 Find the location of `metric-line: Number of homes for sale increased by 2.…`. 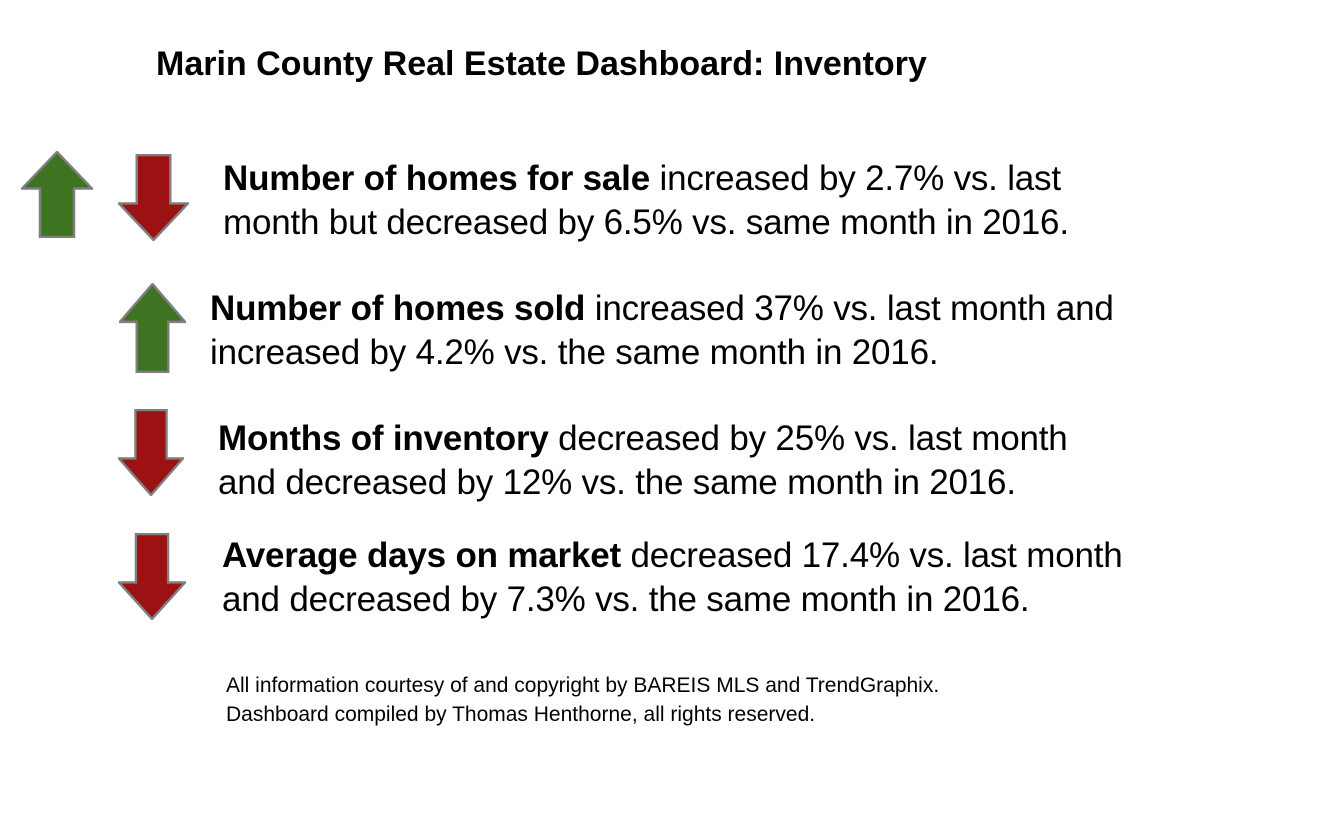

metric-line: Number of homes for sale increased by 2.… is located at coordinates (646, 179).